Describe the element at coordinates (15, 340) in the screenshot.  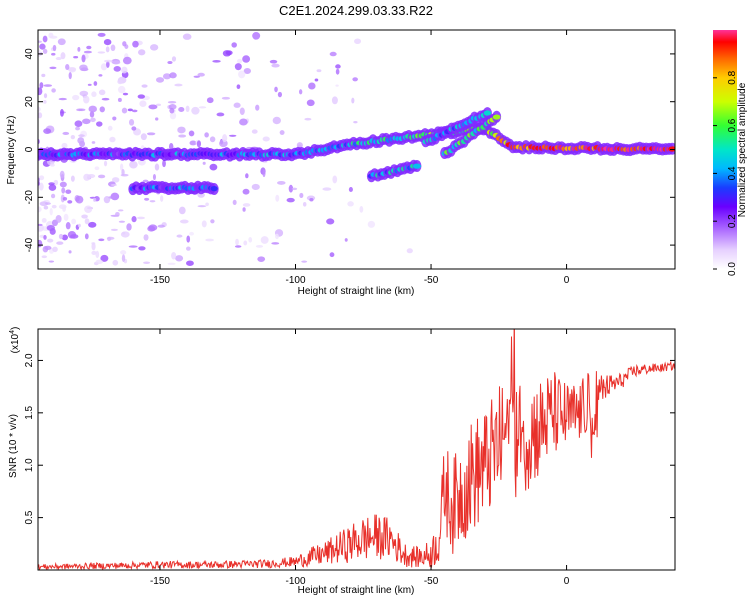
I see `snr-scale-label: (x104)` at that location.